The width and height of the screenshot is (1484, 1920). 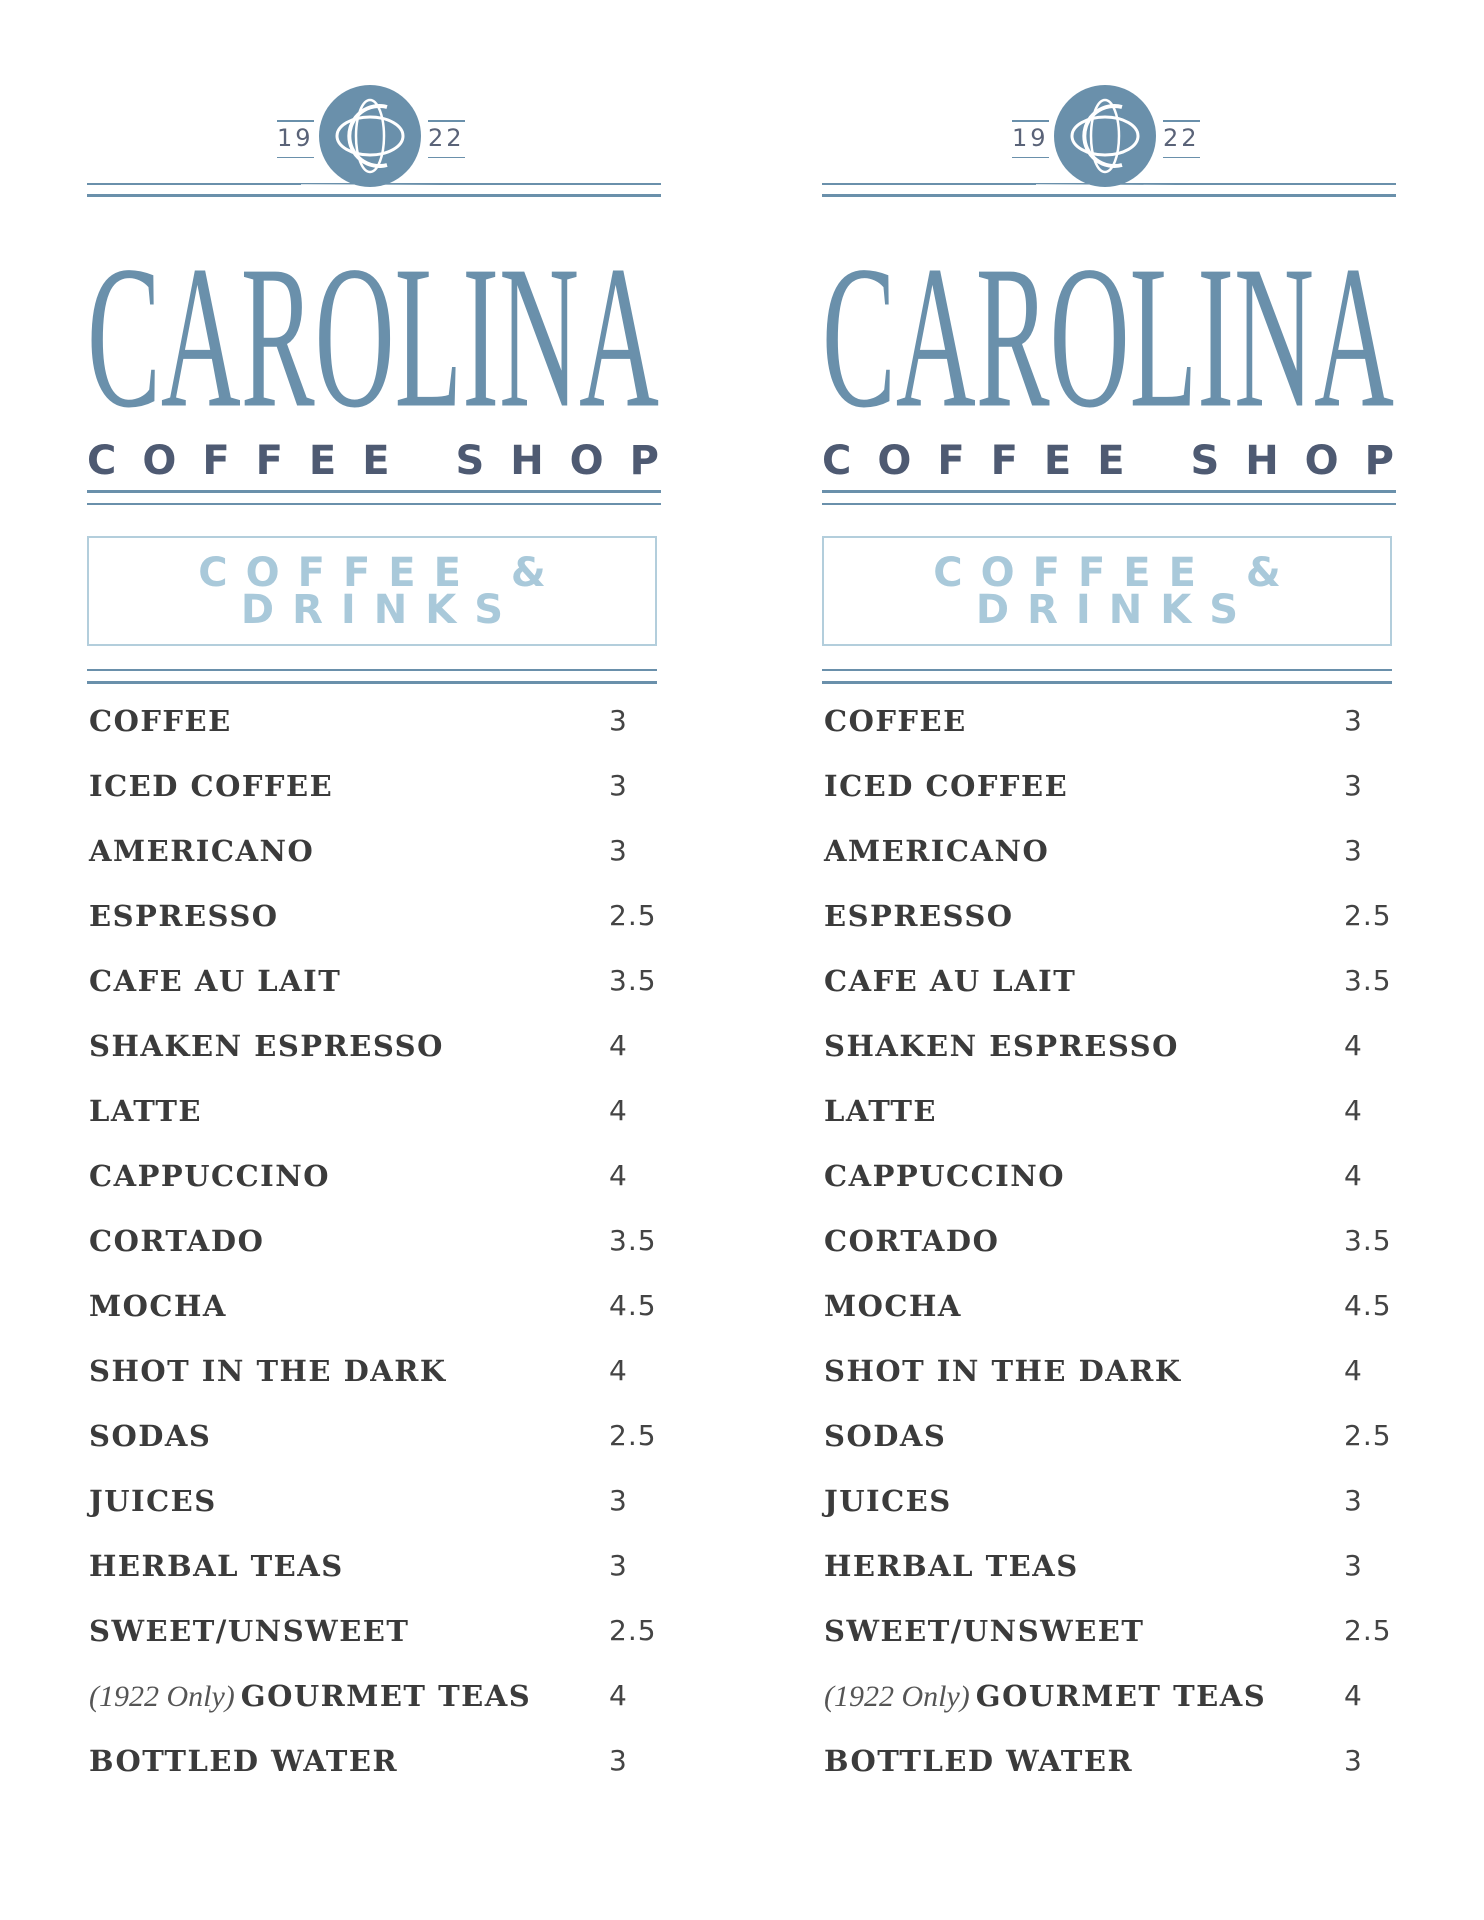 I want to click on menu-item-name: COFFEE, so click(x=160, y=721).